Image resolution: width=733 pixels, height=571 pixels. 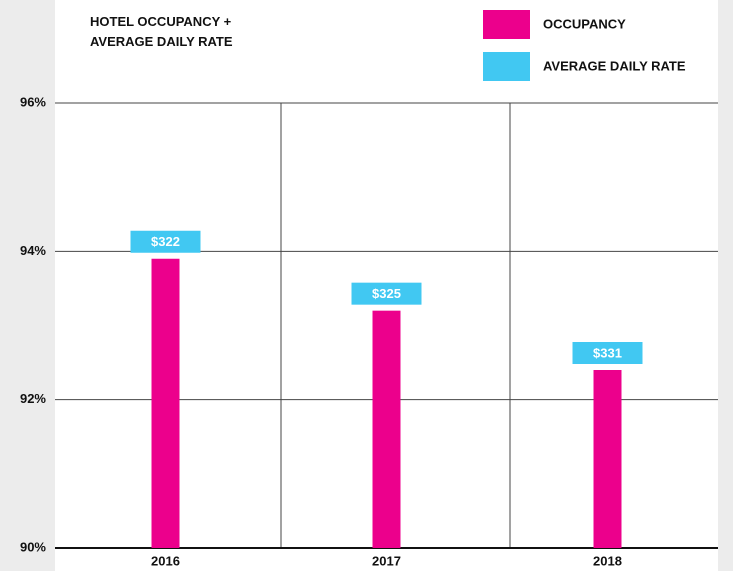 What do you see at coordinates (33, 398) in the screenshot?
I see `y-tick-label: 92%` at bounding box center [33, 398].